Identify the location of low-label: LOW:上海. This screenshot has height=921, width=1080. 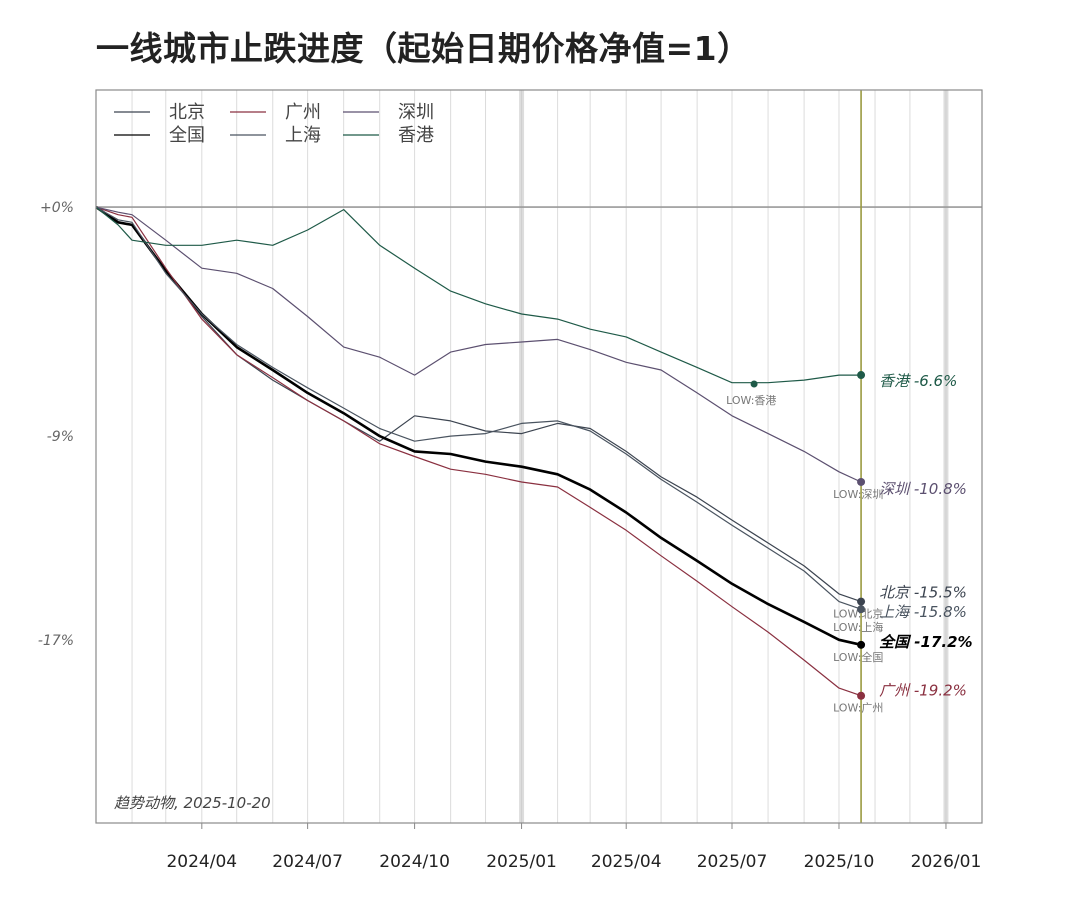
(858, 627).